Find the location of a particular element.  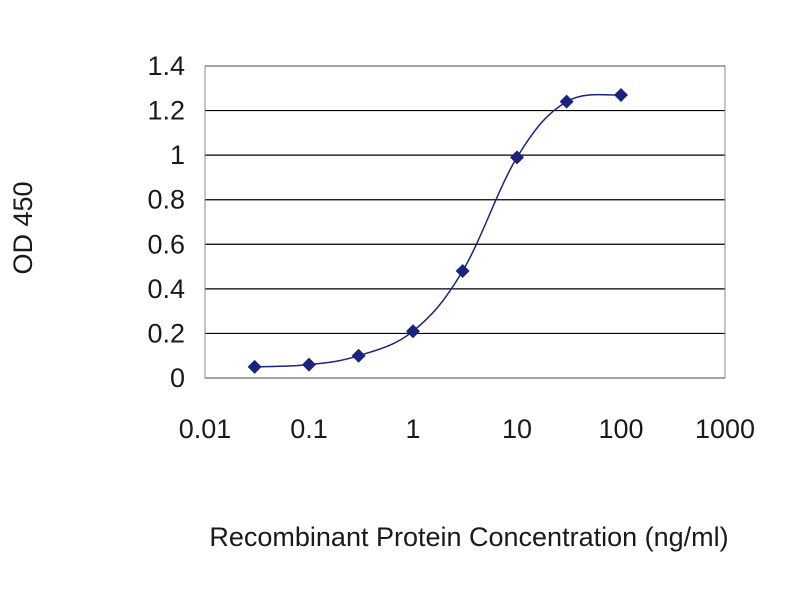

x-tick-label: 100 is located at coordinates (620, 429).